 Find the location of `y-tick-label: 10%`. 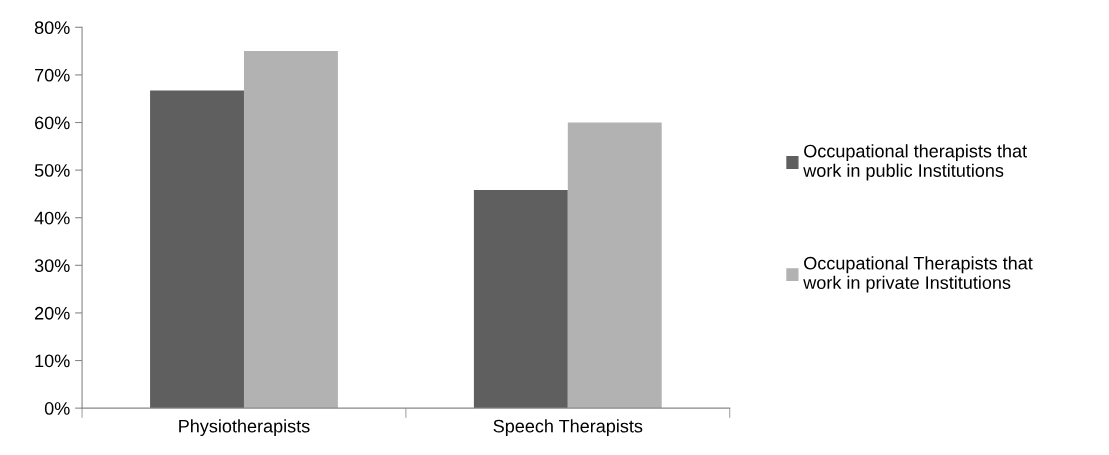

y-tick-label: 10% is located at coordinates (52, 361).